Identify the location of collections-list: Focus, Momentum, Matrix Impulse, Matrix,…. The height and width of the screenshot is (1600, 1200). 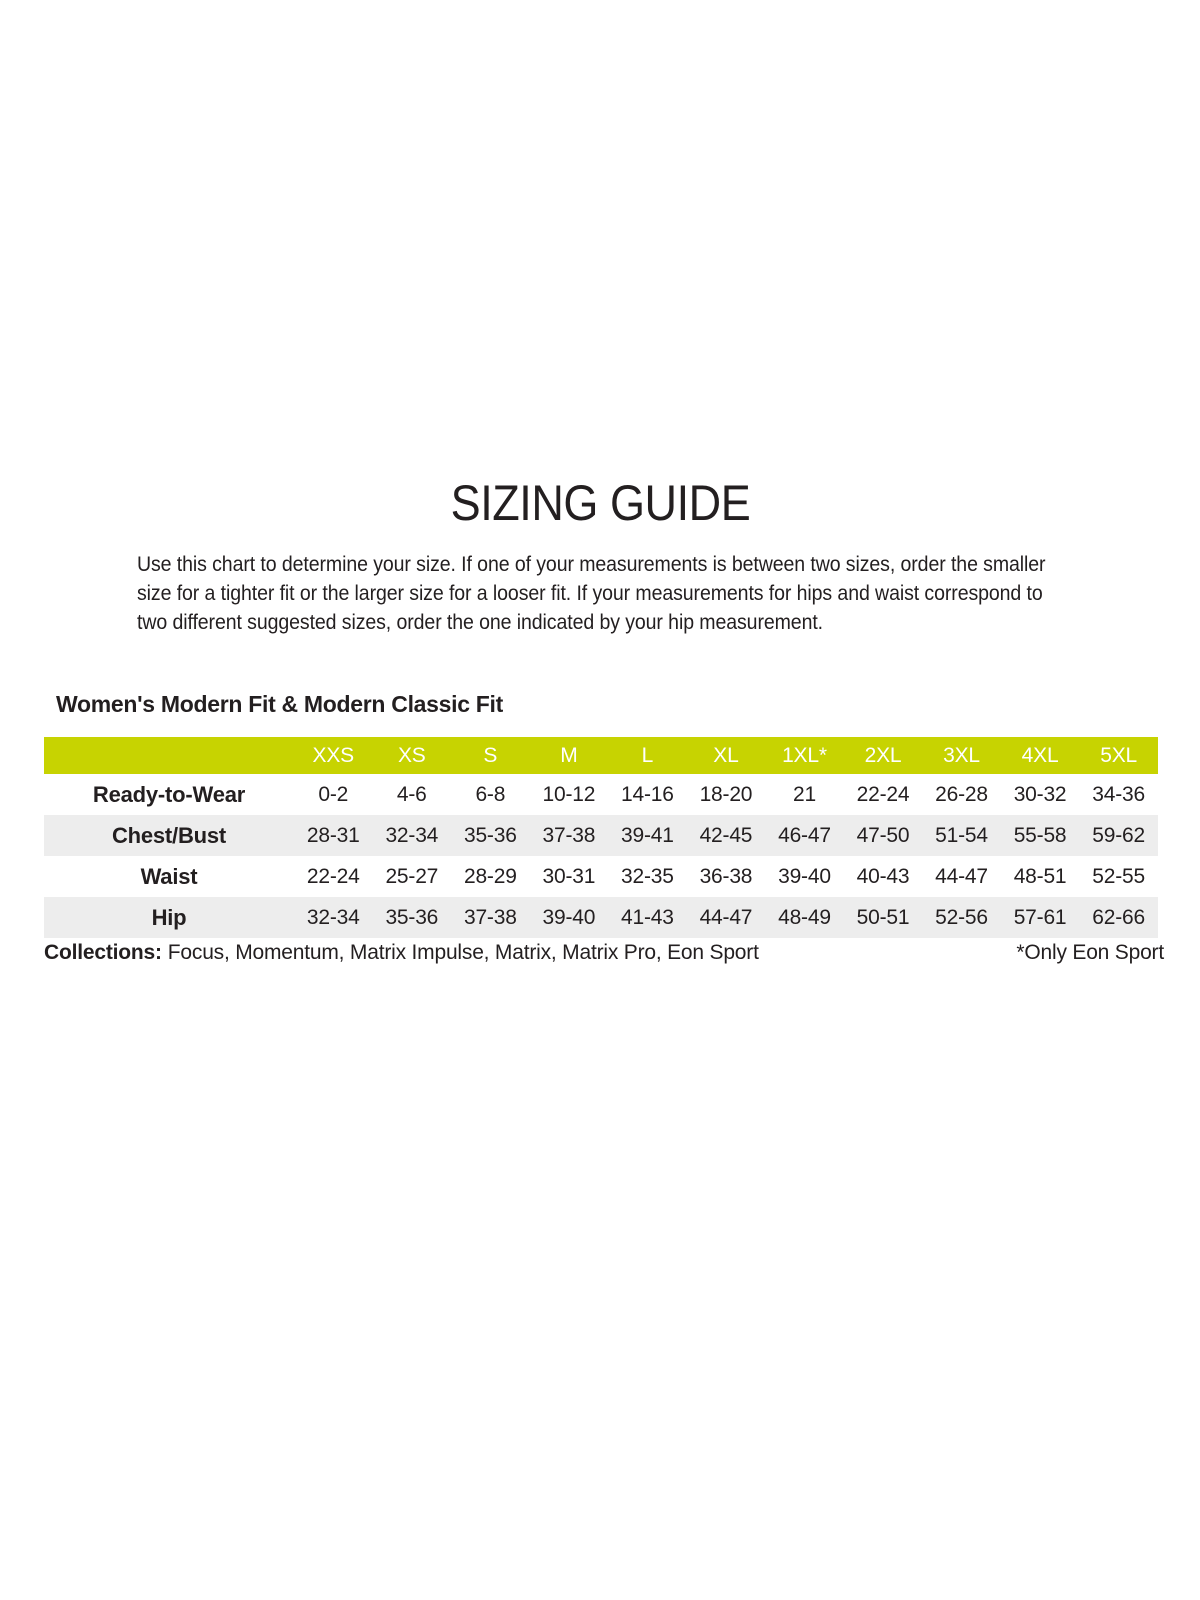
(463, 952).